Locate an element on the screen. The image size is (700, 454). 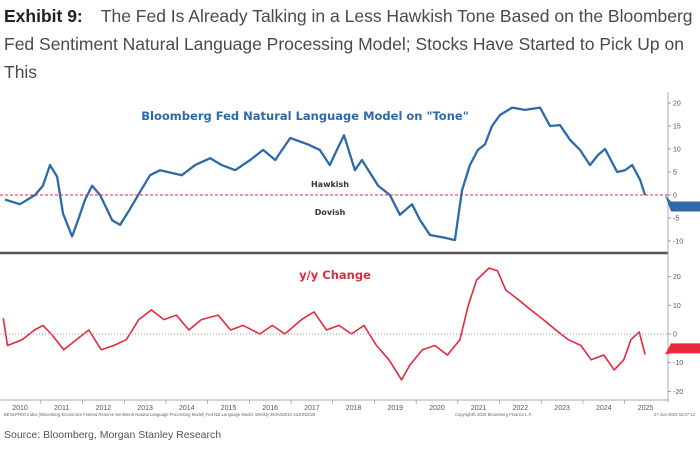
x-tick-label: 2014 is located at coordinates (187, 408).